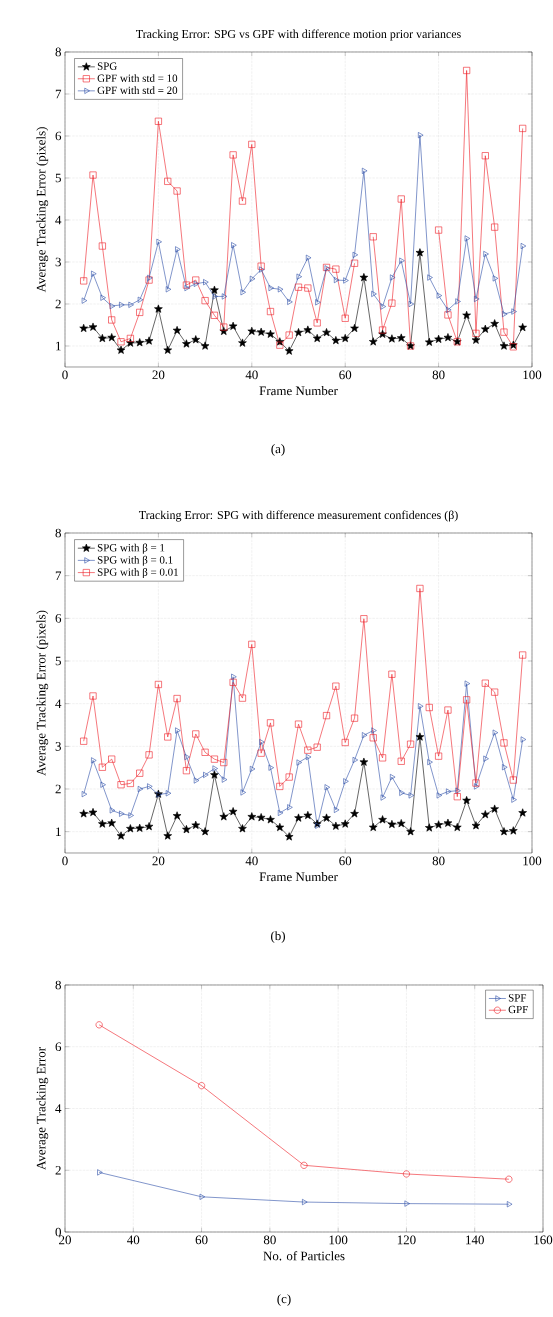  What do you see at coordinates (304, 1256) in the screenshot?
I see `x-axis-title: No. of Particles` at bounding box center [304, 1256].